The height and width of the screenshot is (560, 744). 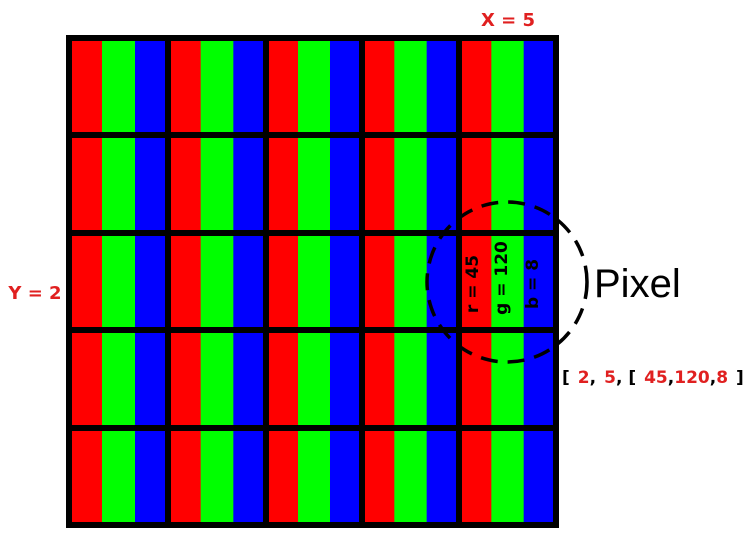 I want to click on y-label: Y = 2, so click(x=34, y=293).